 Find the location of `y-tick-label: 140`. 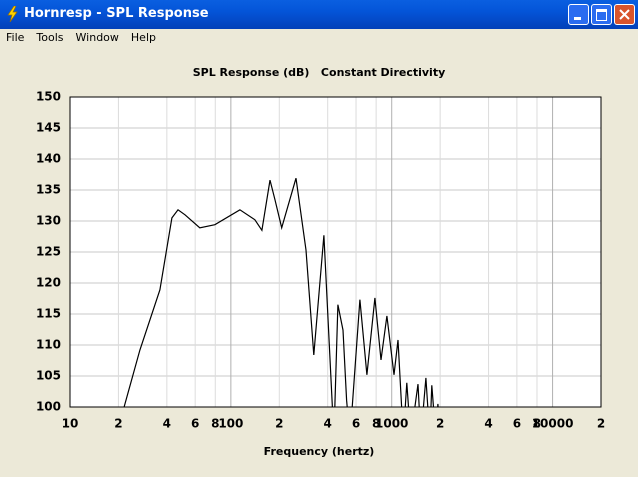

y-tick-label: 140 is located at coordinates (48, 159).